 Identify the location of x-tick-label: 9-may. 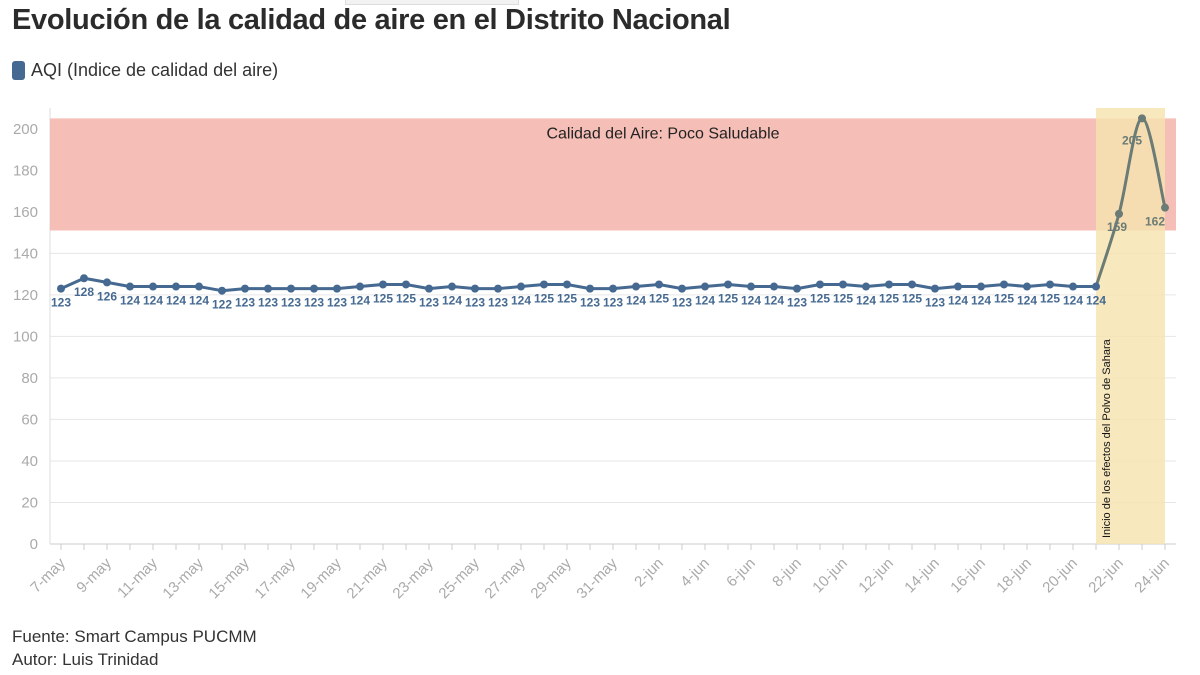
(94, 575).